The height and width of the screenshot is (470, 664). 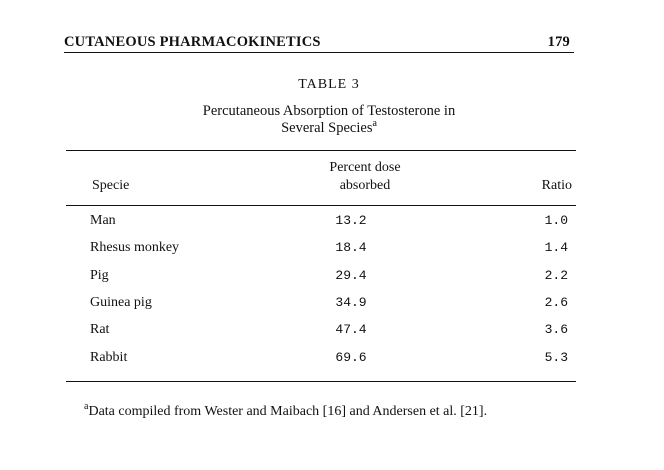 I want to click on running-head-rule, so click(x=319, y=52).